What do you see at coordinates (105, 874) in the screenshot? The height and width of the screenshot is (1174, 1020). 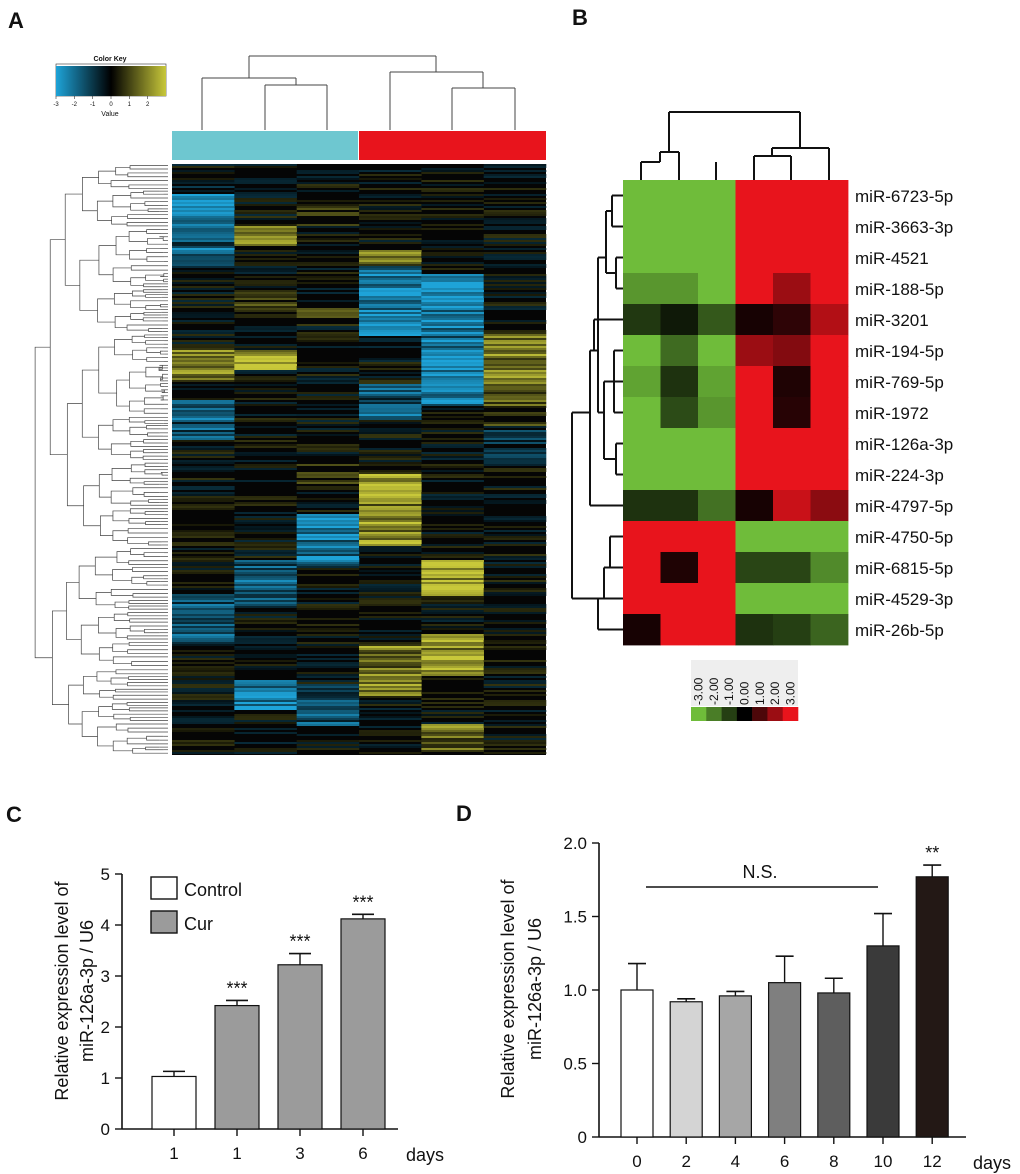 I see `y-tick-label-c: 5` at bounding box center [105, 874].